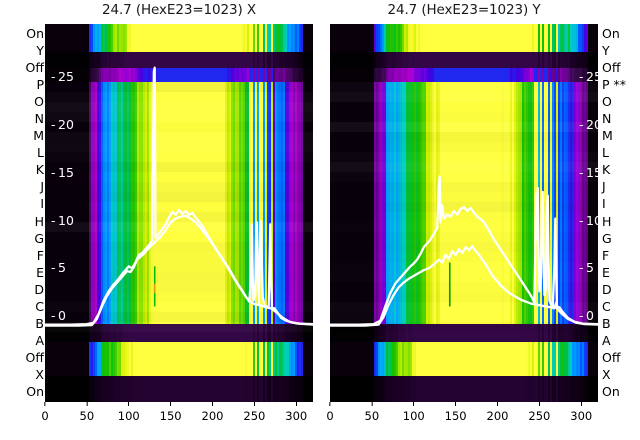 The width and height of the screenshot is (640, 440). Describe the element at coordinates (34, 357) in the screenshot. I see `category-label: Off` at that location.